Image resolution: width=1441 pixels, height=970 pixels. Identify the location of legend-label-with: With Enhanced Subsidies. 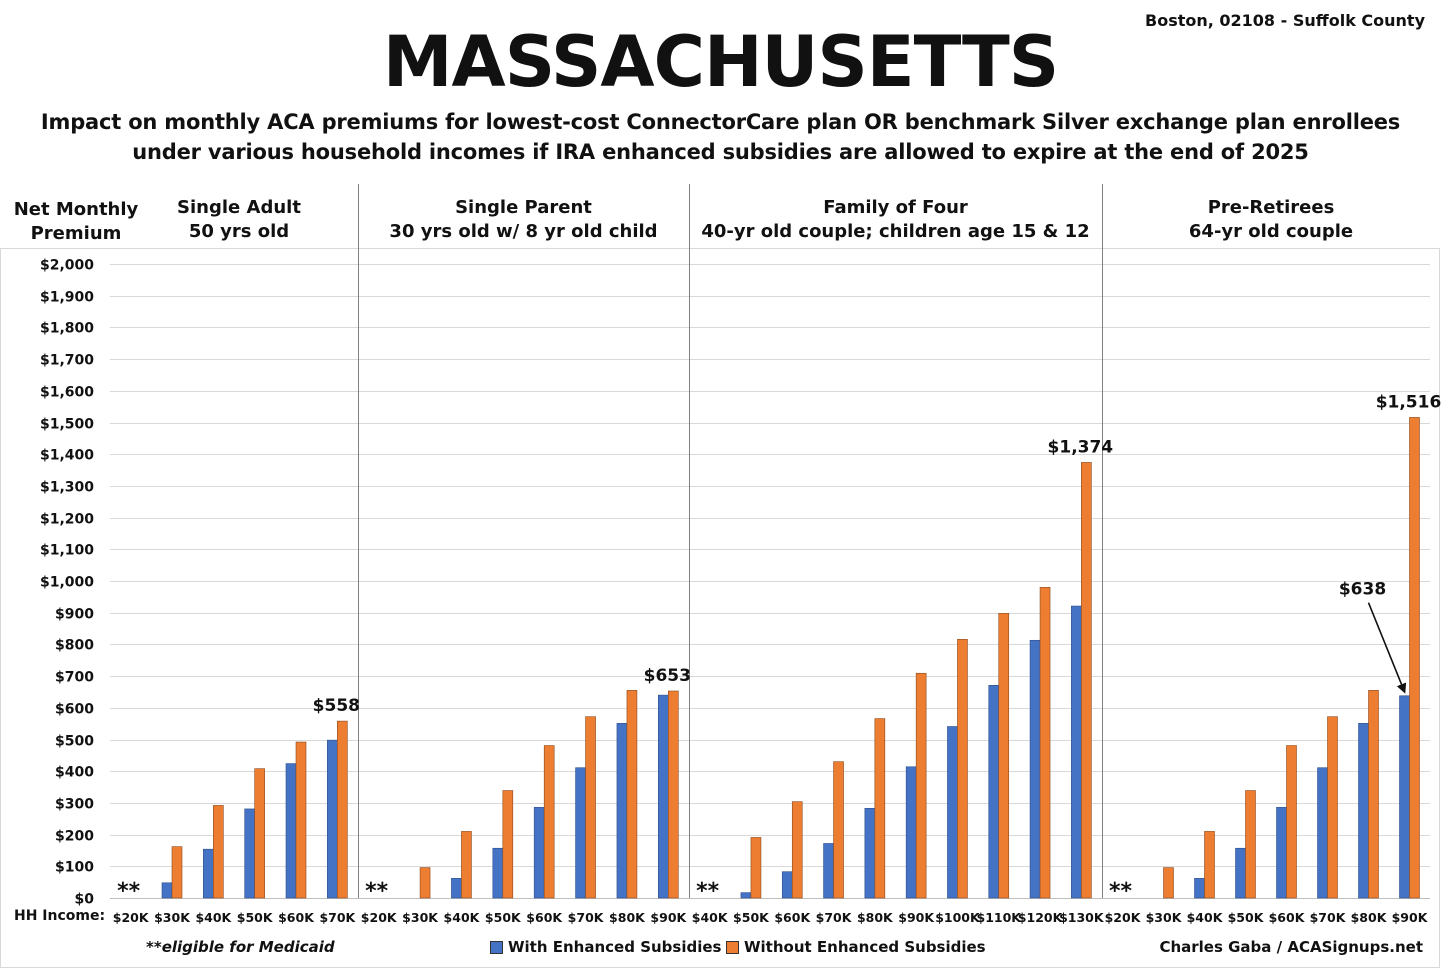
(615, 947).